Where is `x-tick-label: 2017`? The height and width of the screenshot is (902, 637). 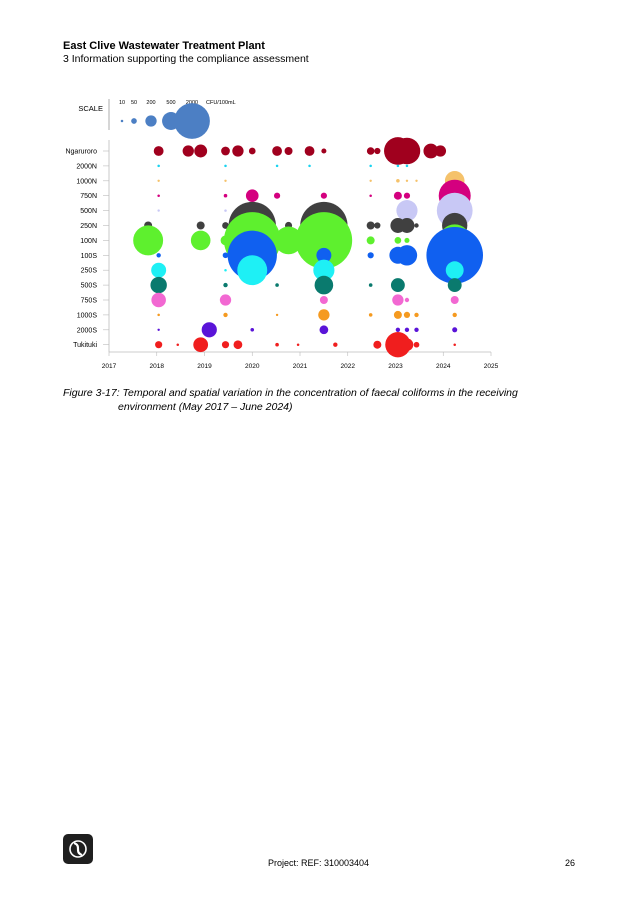
x-tick-label: 2017 is located at coordinates (109, 366).